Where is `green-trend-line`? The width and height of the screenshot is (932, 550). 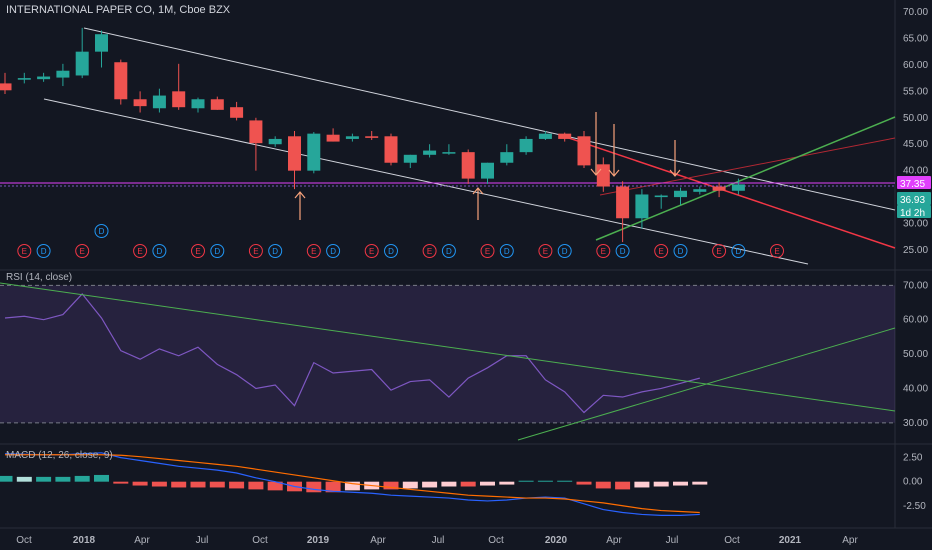
green-trend-line is located at coordinates (745, 178).